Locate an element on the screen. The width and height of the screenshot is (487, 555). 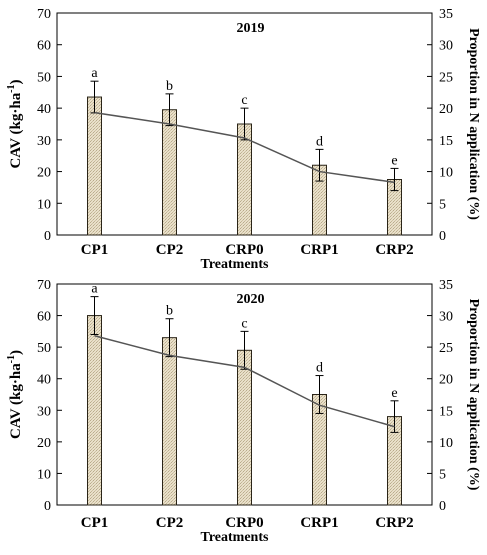
chart-2019-y2tick-label: 25 is located at coordinates (446, 77).